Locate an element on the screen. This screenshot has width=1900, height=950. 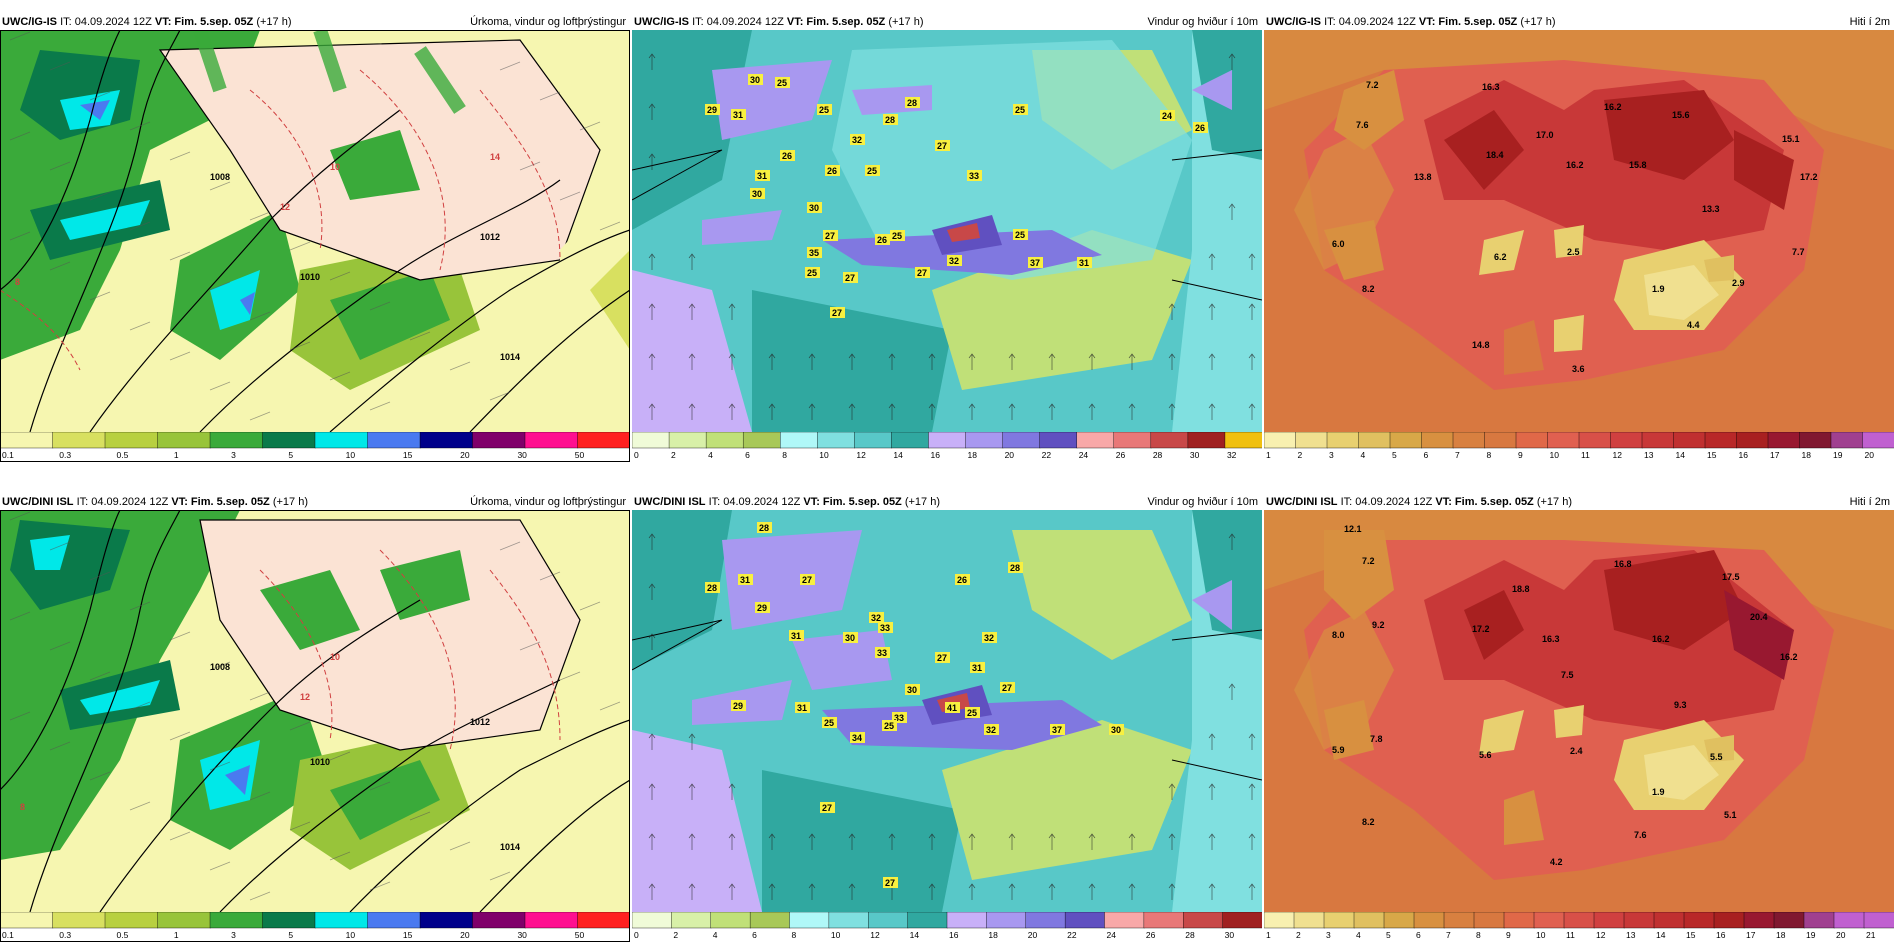
gust-label: 37 is located at coordinates (1057, 730).